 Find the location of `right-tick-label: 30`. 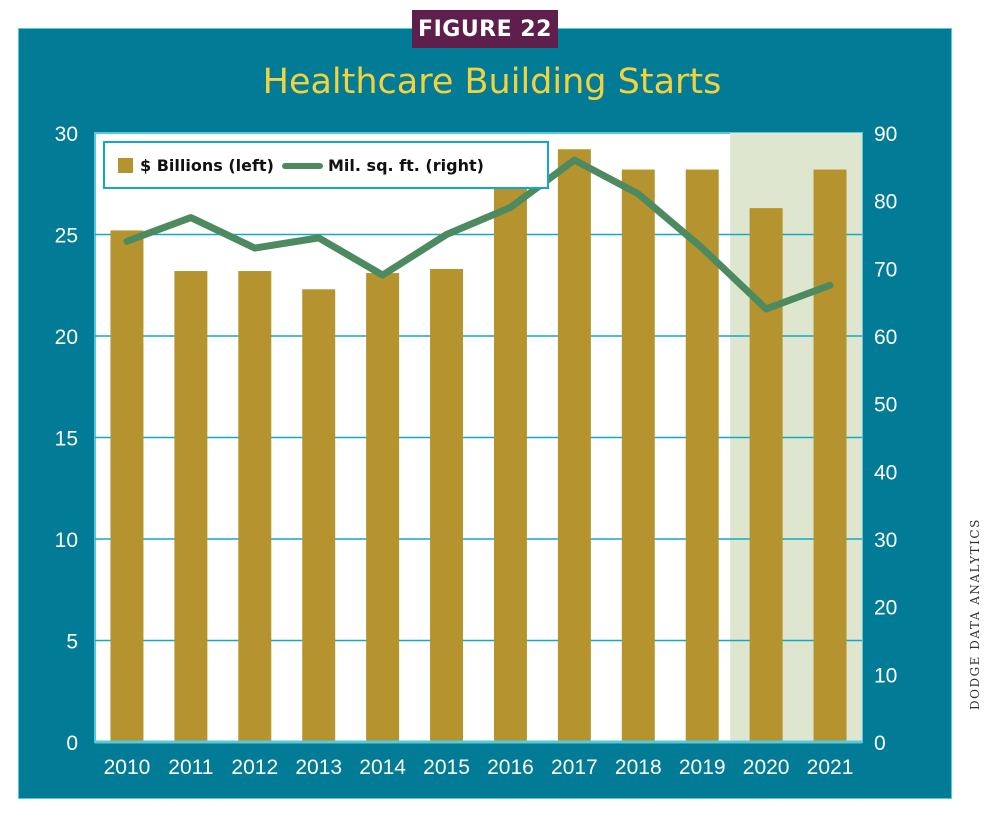

right-tick-label: 30 is located at coordinates (885, 540).